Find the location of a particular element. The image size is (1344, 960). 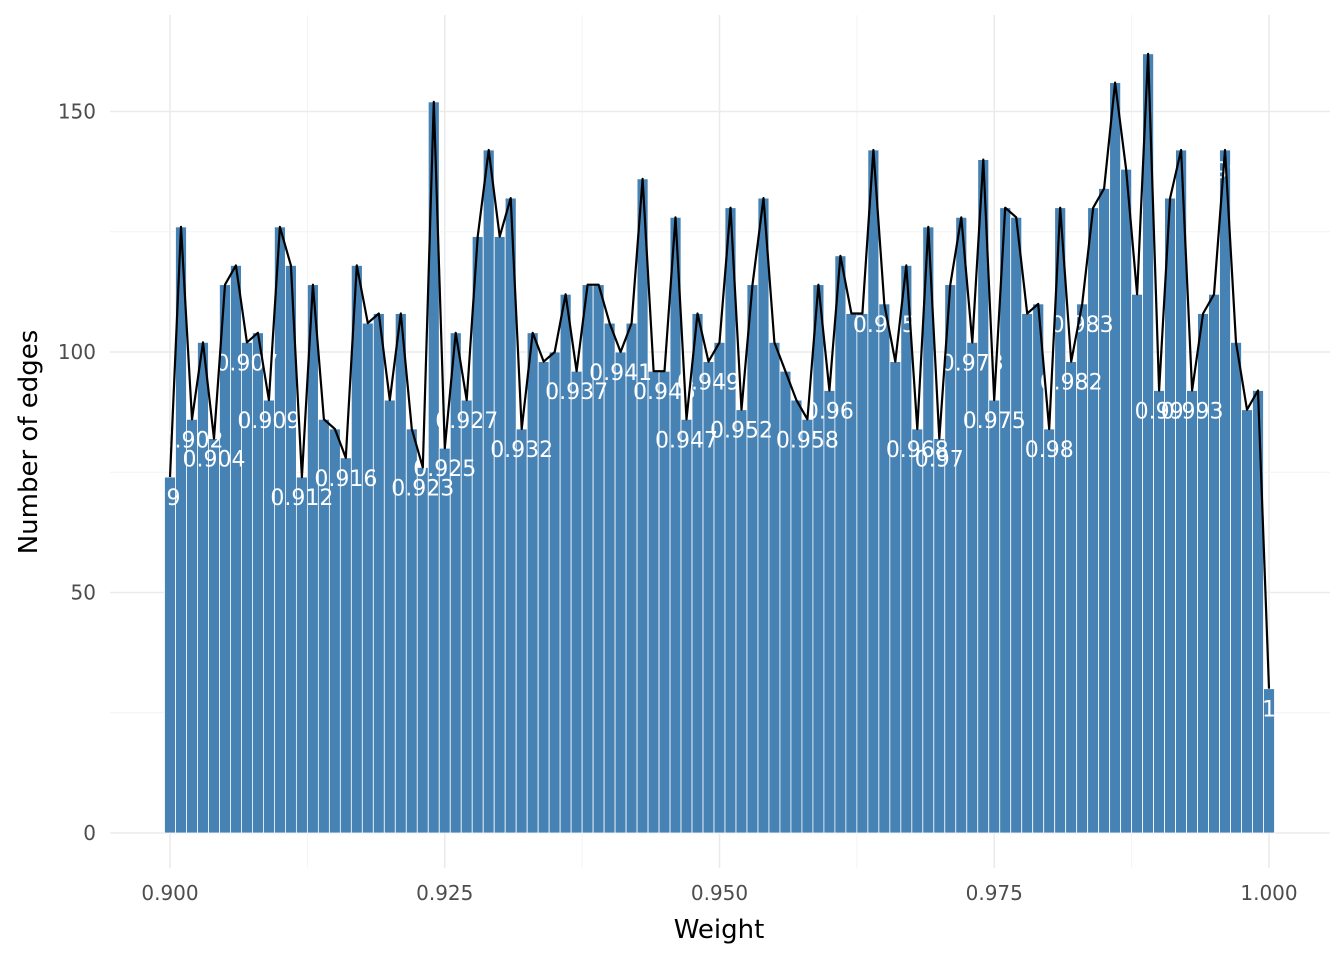

bar-value-label: 0.952 is located at coordinates (741, 431).